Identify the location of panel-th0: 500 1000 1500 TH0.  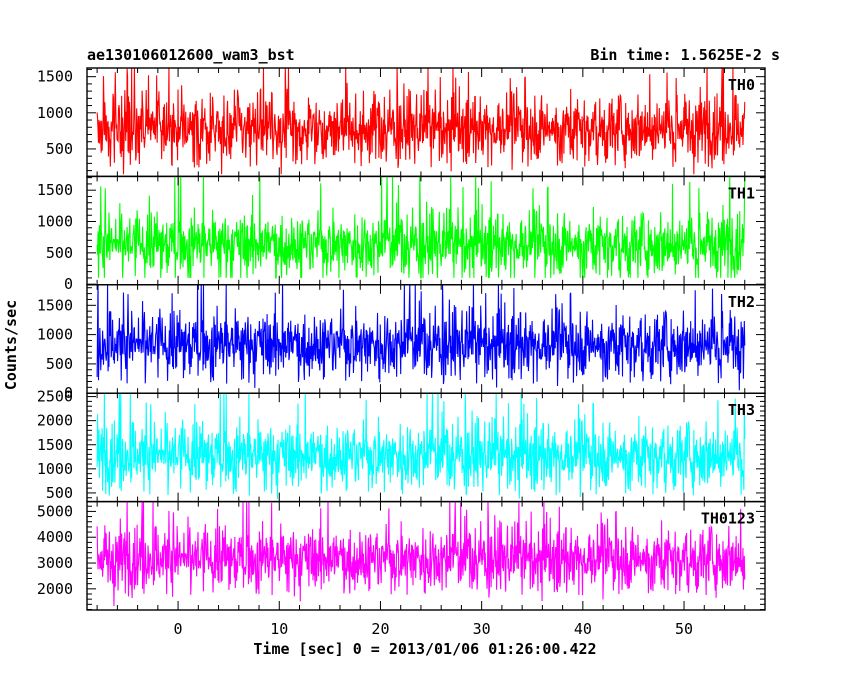
(401, 122).